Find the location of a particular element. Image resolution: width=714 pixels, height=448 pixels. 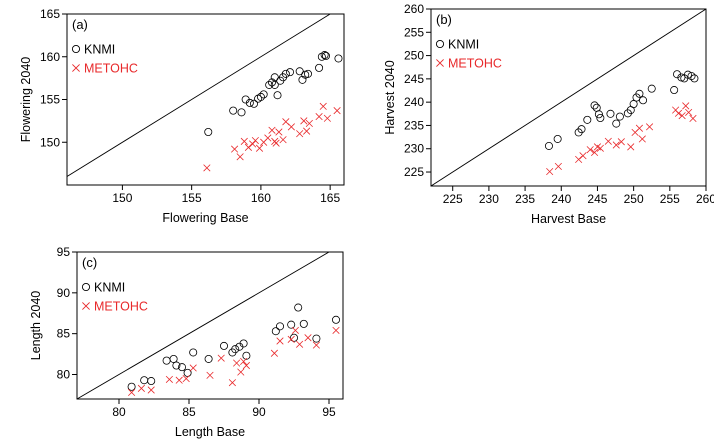

y-tick-label: 225 is located at coordinates (414, 172).